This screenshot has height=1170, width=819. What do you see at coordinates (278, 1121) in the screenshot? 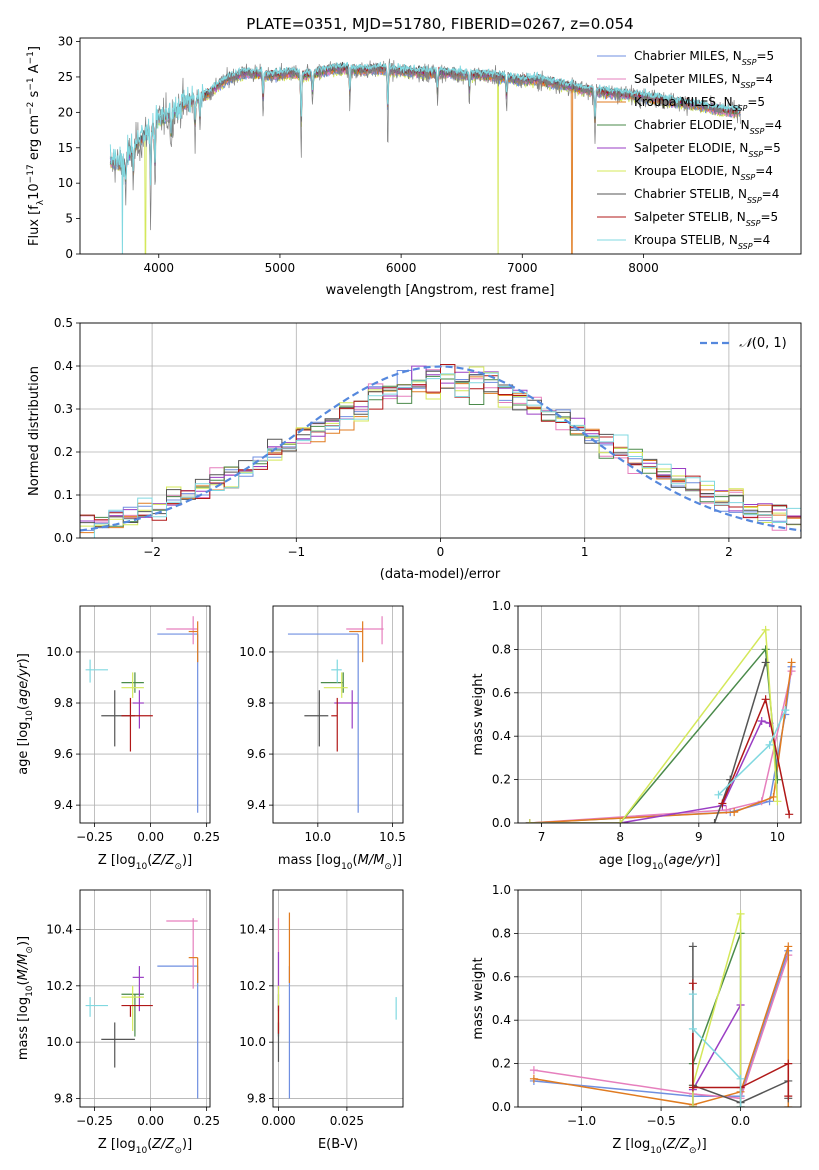
I see `x-tick-label: 0.000` at bounding box center [278, 1121].